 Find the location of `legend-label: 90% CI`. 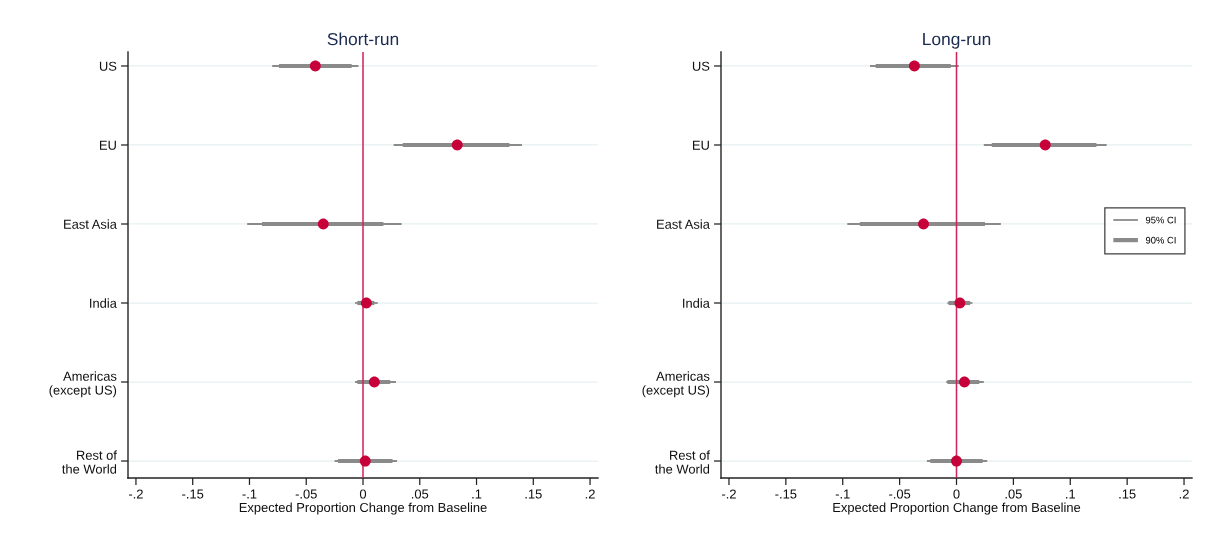

legend-label: 90% CI is located at coordinates (1160, 240).